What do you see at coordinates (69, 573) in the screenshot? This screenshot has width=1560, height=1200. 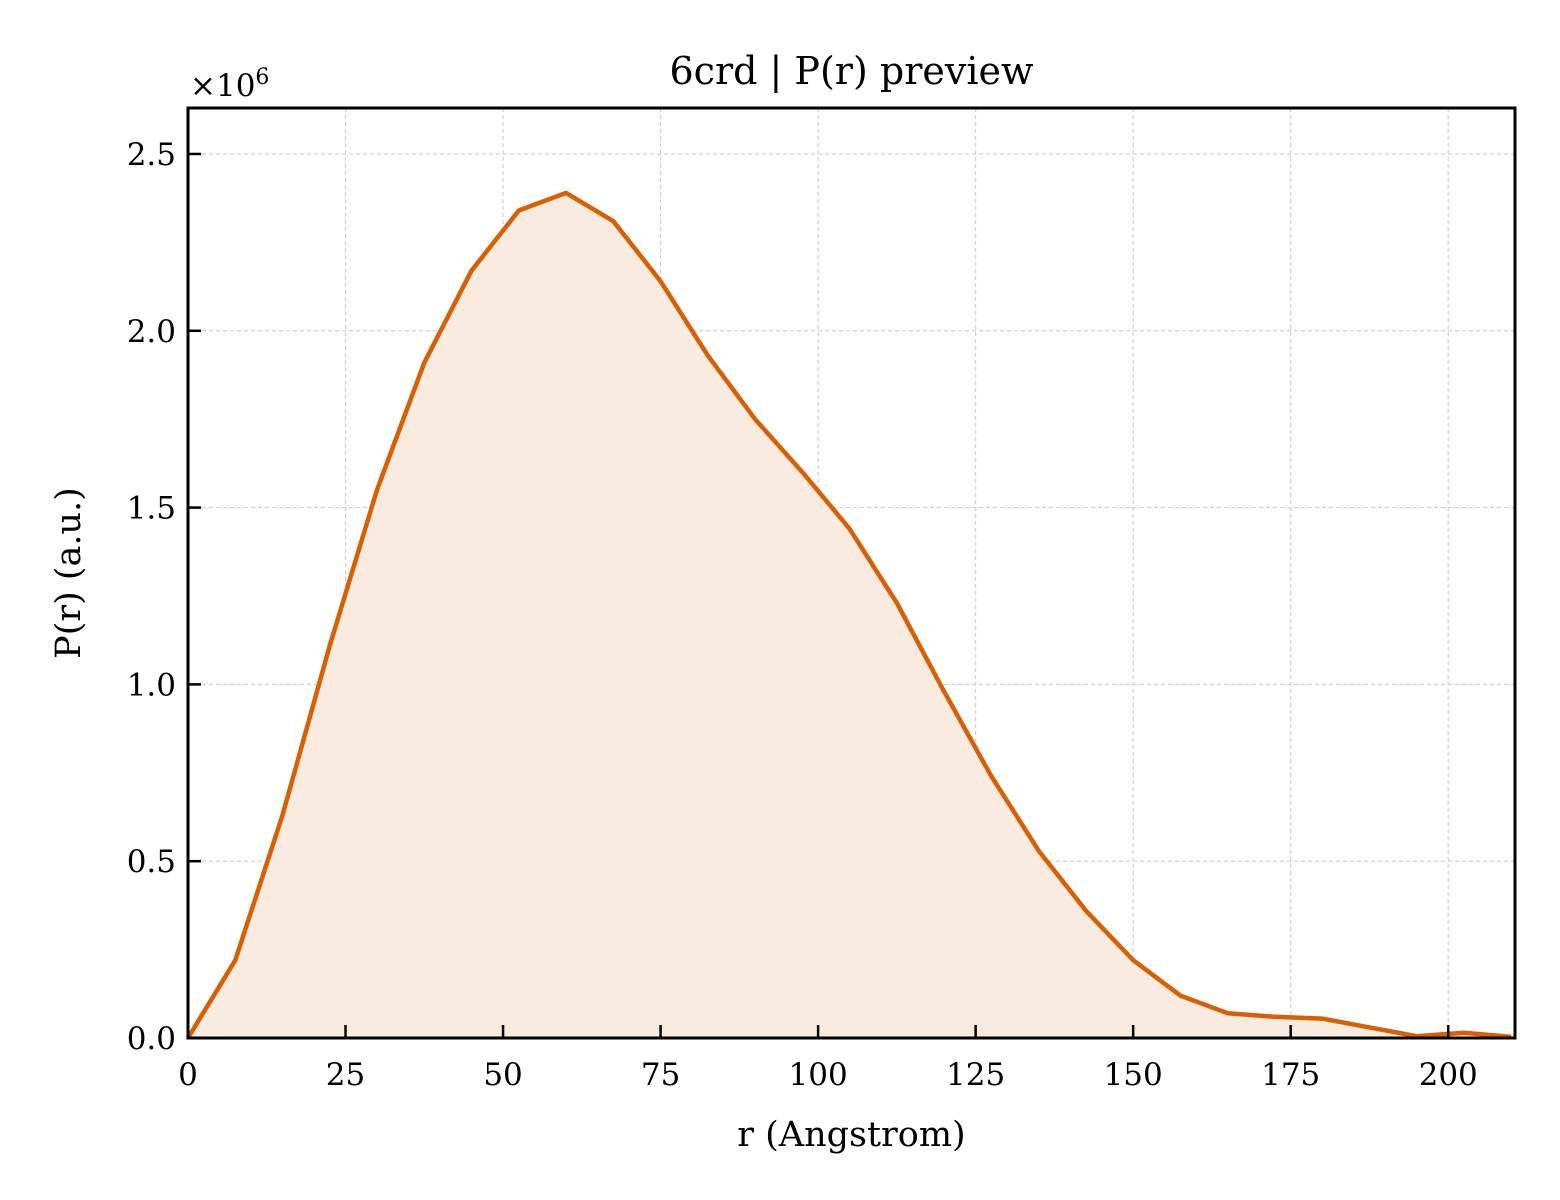 I see `y-axis-label: P(r) (a.u.)` at bounding box center [69, 573].